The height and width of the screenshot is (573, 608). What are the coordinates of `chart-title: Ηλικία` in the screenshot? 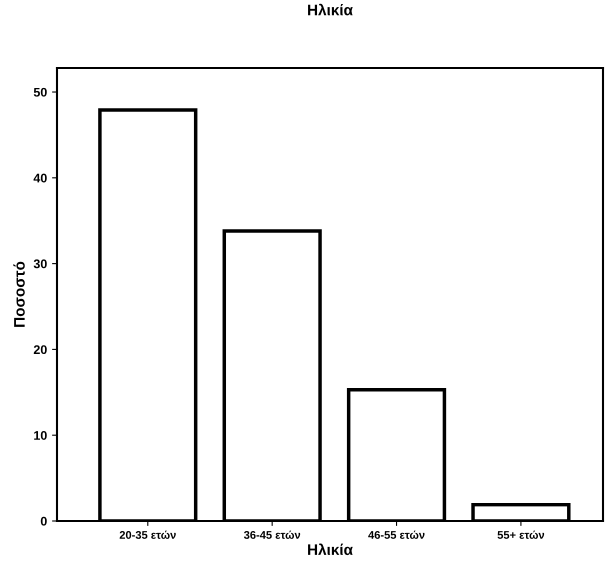 It's located at (330, 10).